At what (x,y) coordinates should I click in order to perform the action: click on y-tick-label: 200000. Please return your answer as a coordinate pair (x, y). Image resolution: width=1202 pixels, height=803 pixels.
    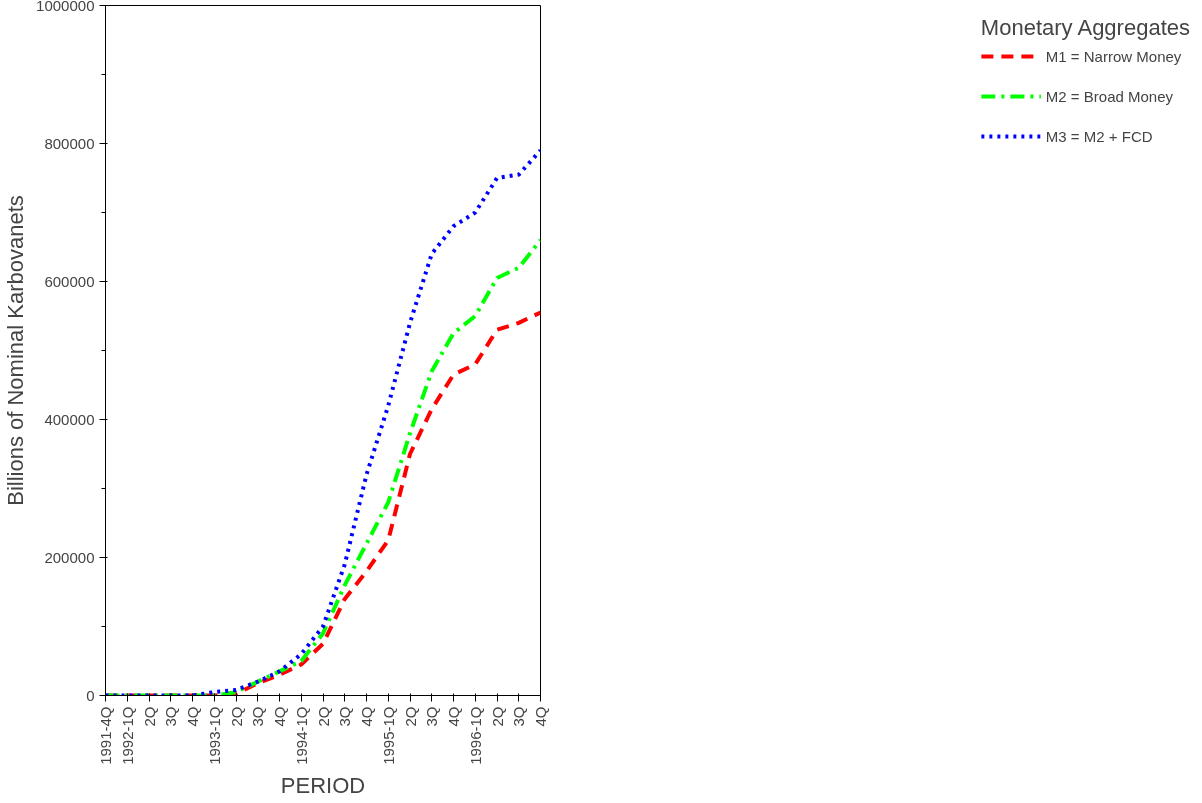
    Looking at the image, I should click on (69, 557).